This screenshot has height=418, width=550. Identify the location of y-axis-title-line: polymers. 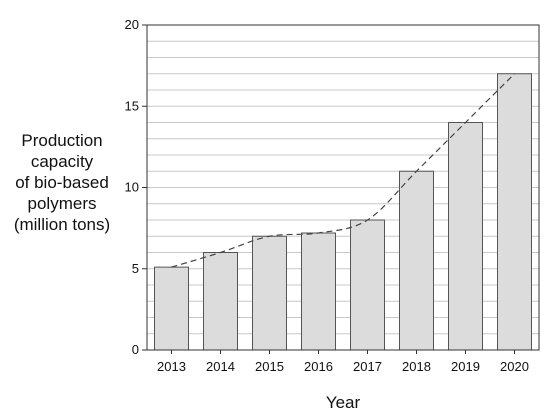
(62, 203).